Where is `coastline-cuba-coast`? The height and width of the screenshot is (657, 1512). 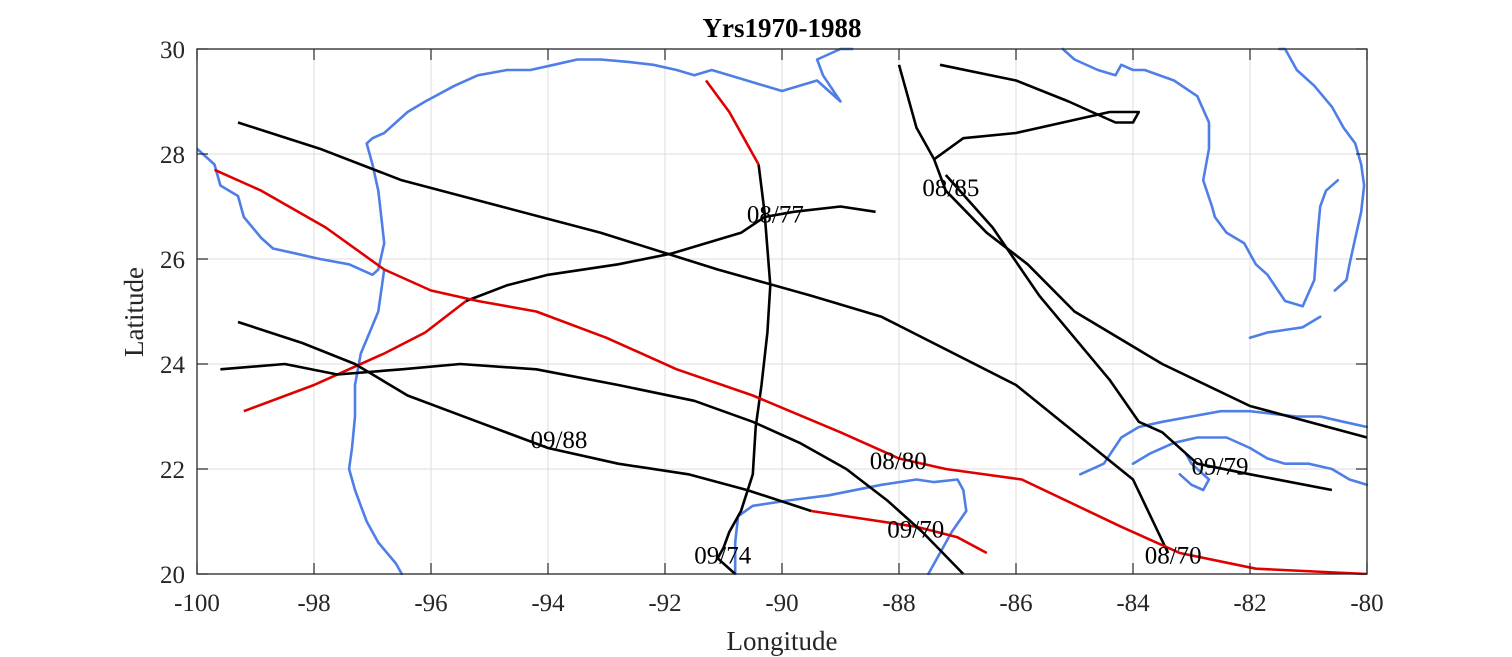
coastline-cuba-coast is located at coordinates (1223, 442).